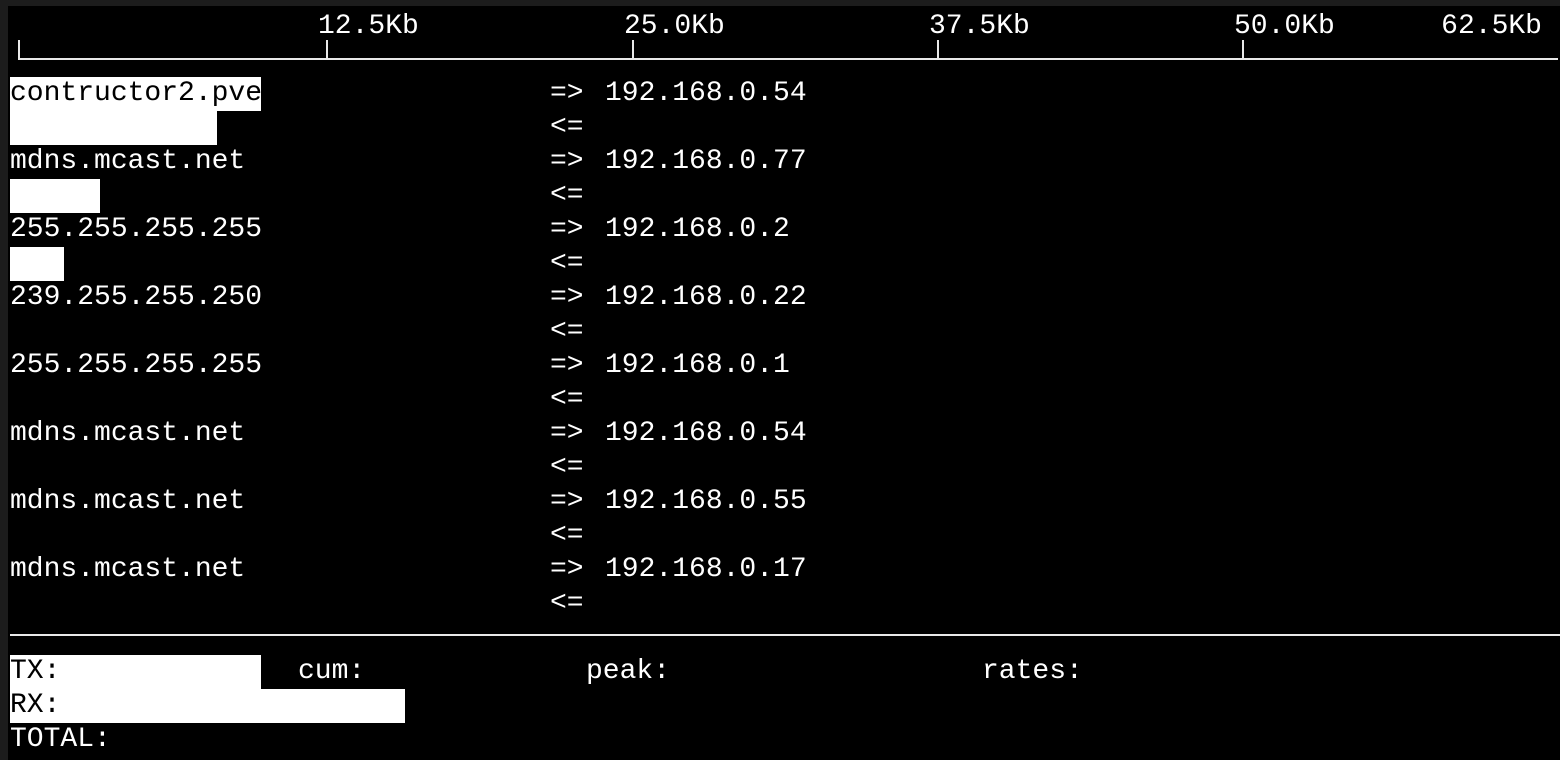 This screenshot has height=760, width=1560. What do you see at coordinates (706, 501) in the screenshot?
I see `destination-host: 192.168.0.55` at bounding box center [706, 501].